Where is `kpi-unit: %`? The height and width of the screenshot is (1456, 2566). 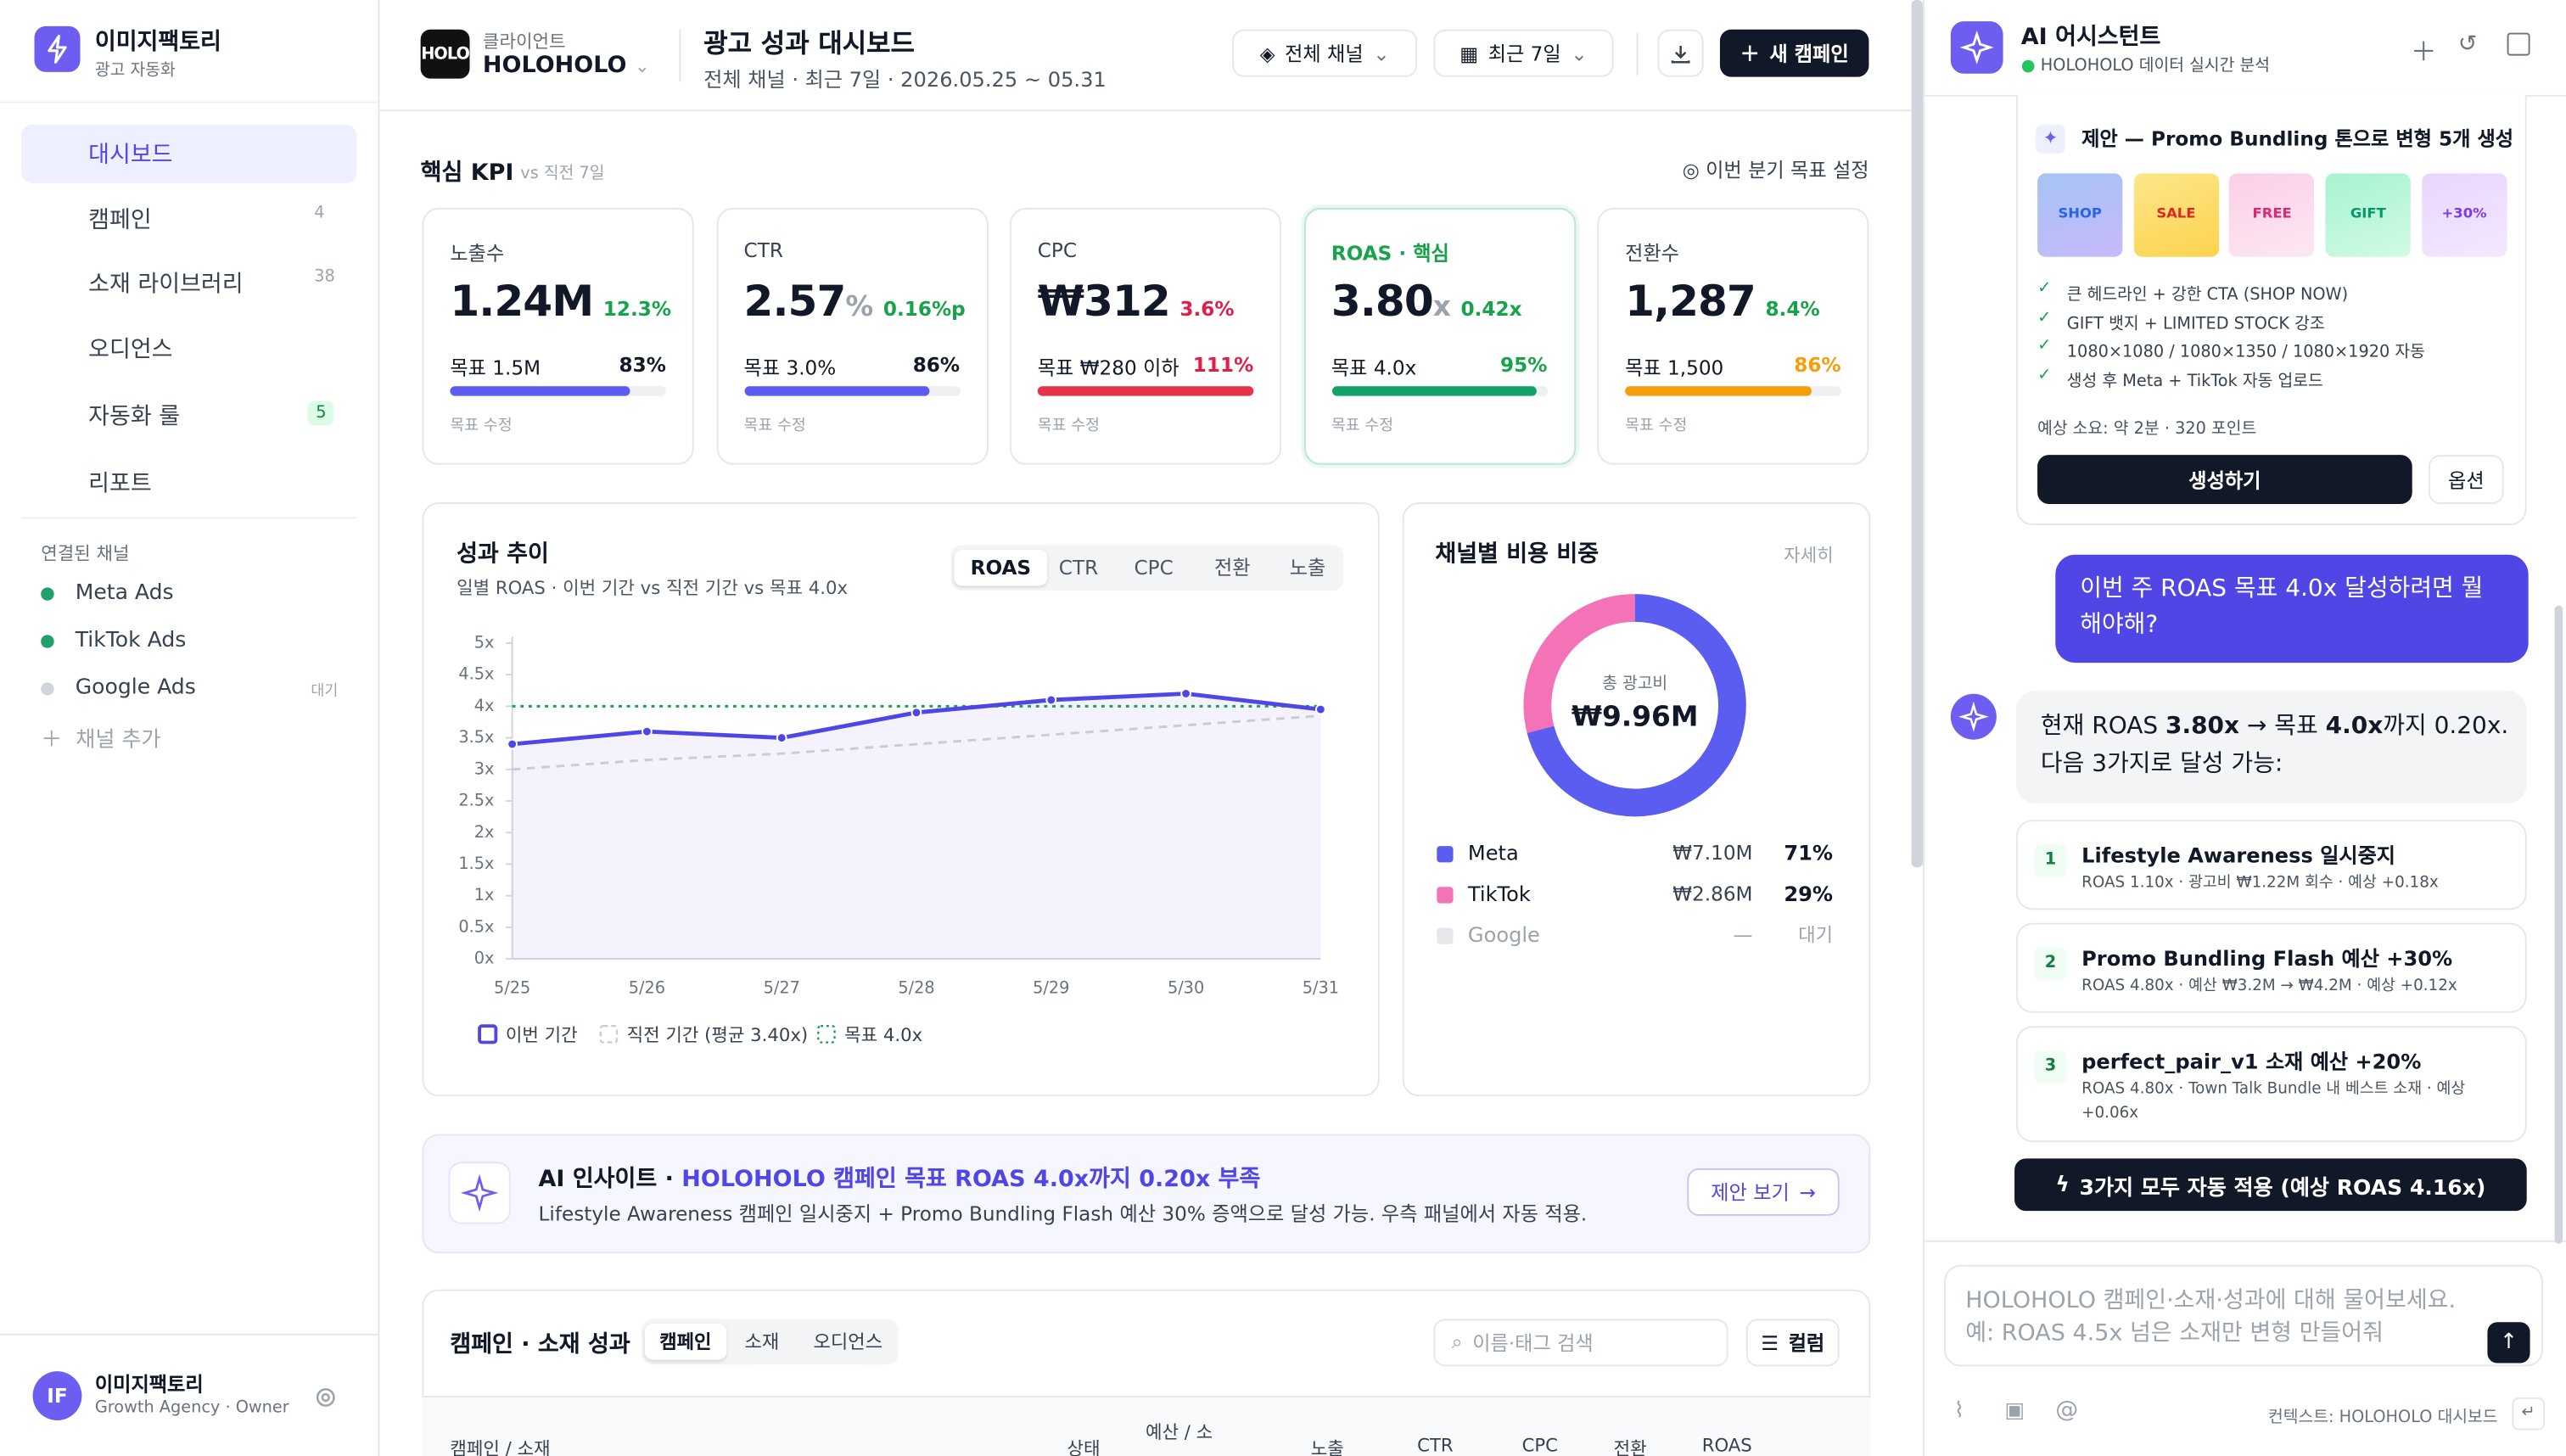
kpi-unit: % is located at coordinates (859, 307).